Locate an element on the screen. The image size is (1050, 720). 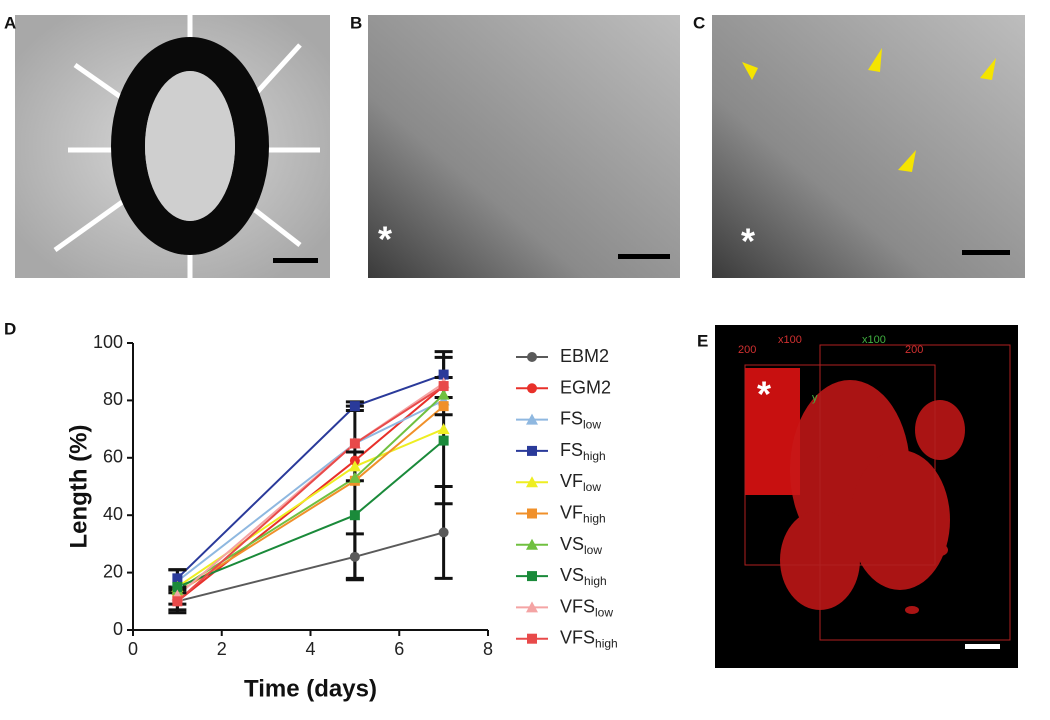
legend-label: FSlow is located at coordinates (580, 419).